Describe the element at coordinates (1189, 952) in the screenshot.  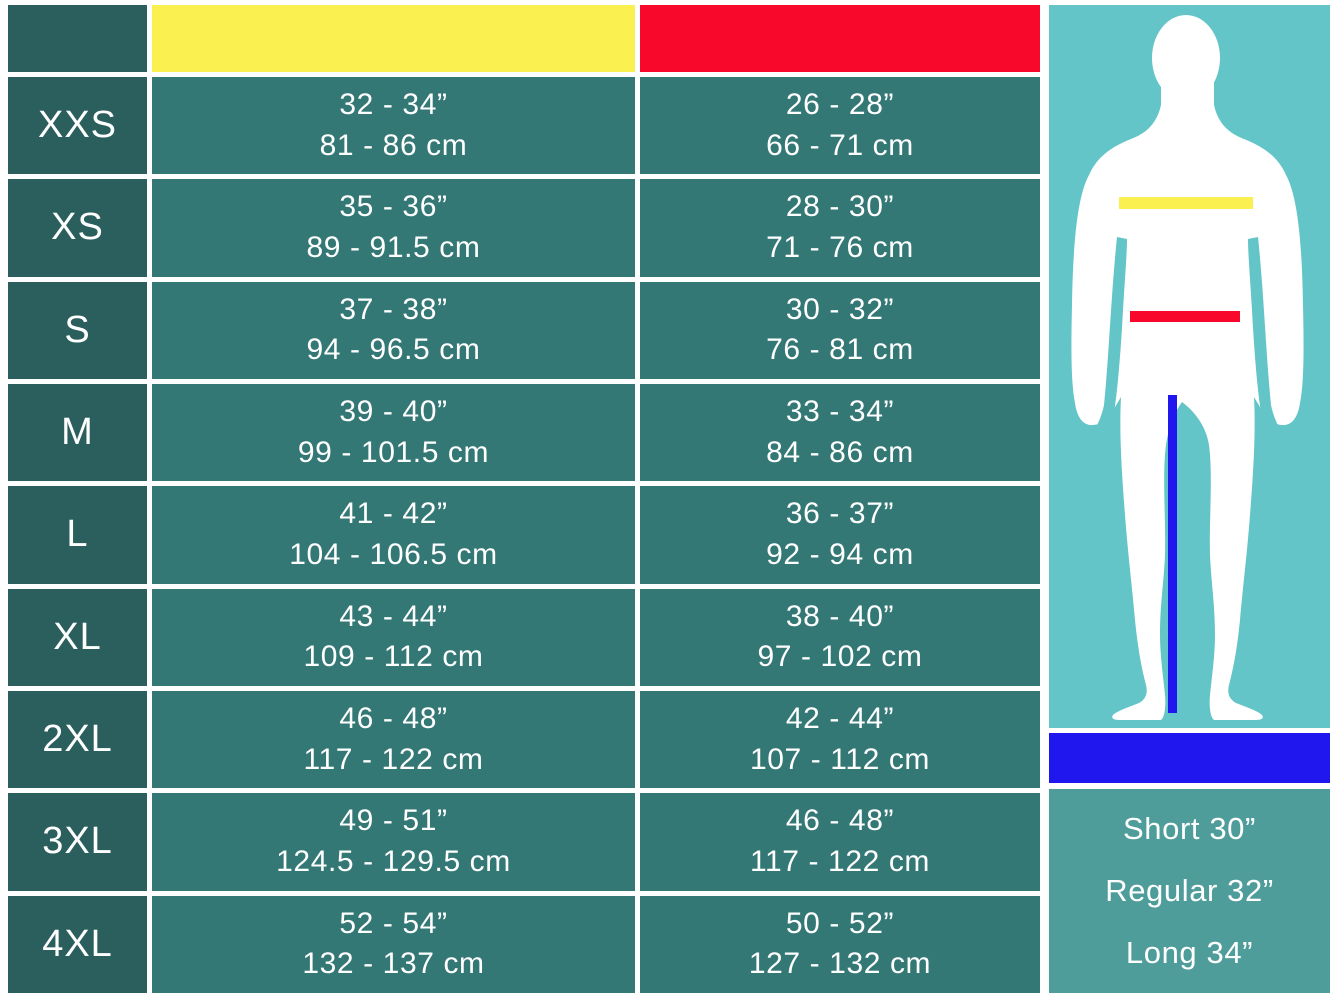
I see `length-option-long: Long 34”` at that location.